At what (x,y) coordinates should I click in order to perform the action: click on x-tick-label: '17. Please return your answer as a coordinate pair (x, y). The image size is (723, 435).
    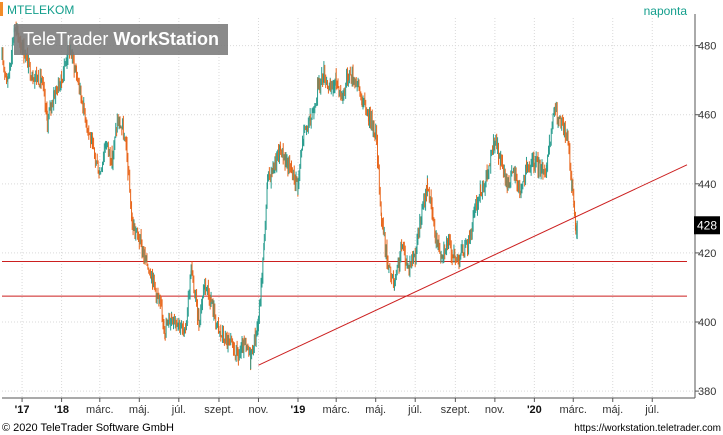
    Looking at the image, I should click on (22, 410).